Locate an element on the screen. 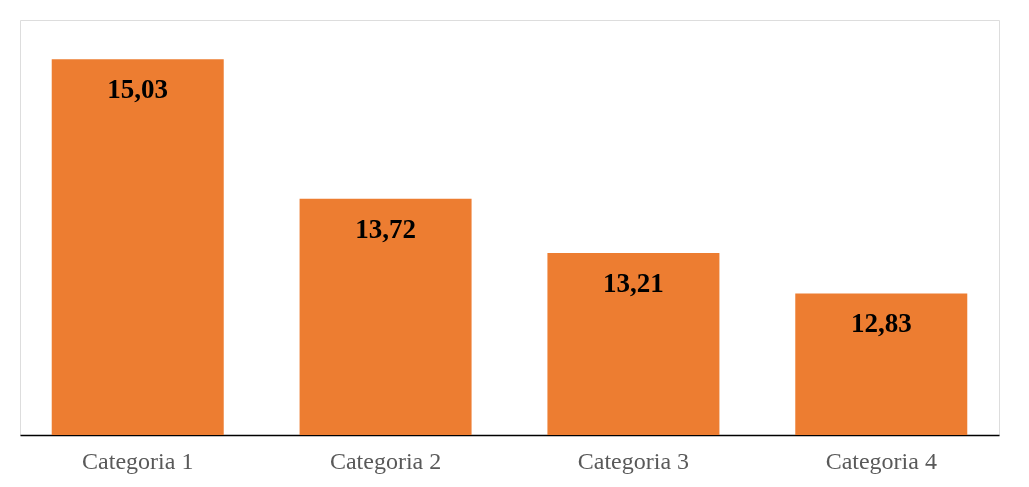 The height and width of the screenshot is (487, 1029). data-label: 12,83 is located at coordinates (881, 323).